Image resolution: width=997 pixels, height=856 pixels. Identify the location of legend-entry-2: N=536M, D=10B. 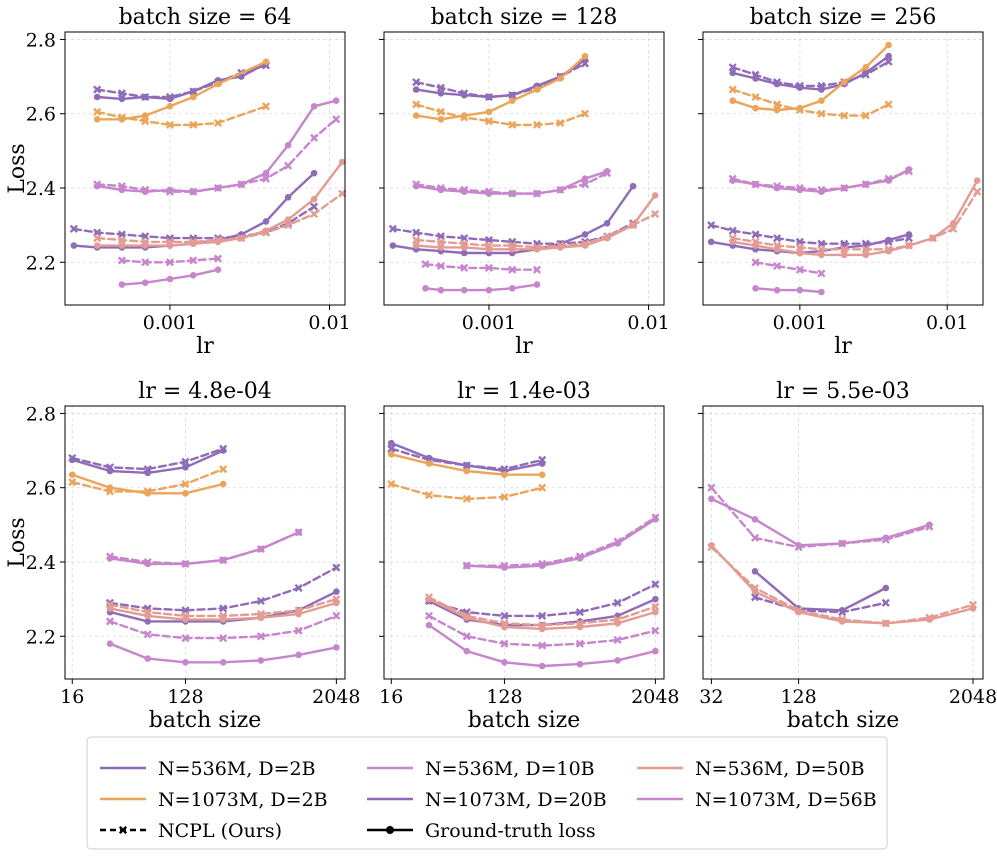
(481, 769).